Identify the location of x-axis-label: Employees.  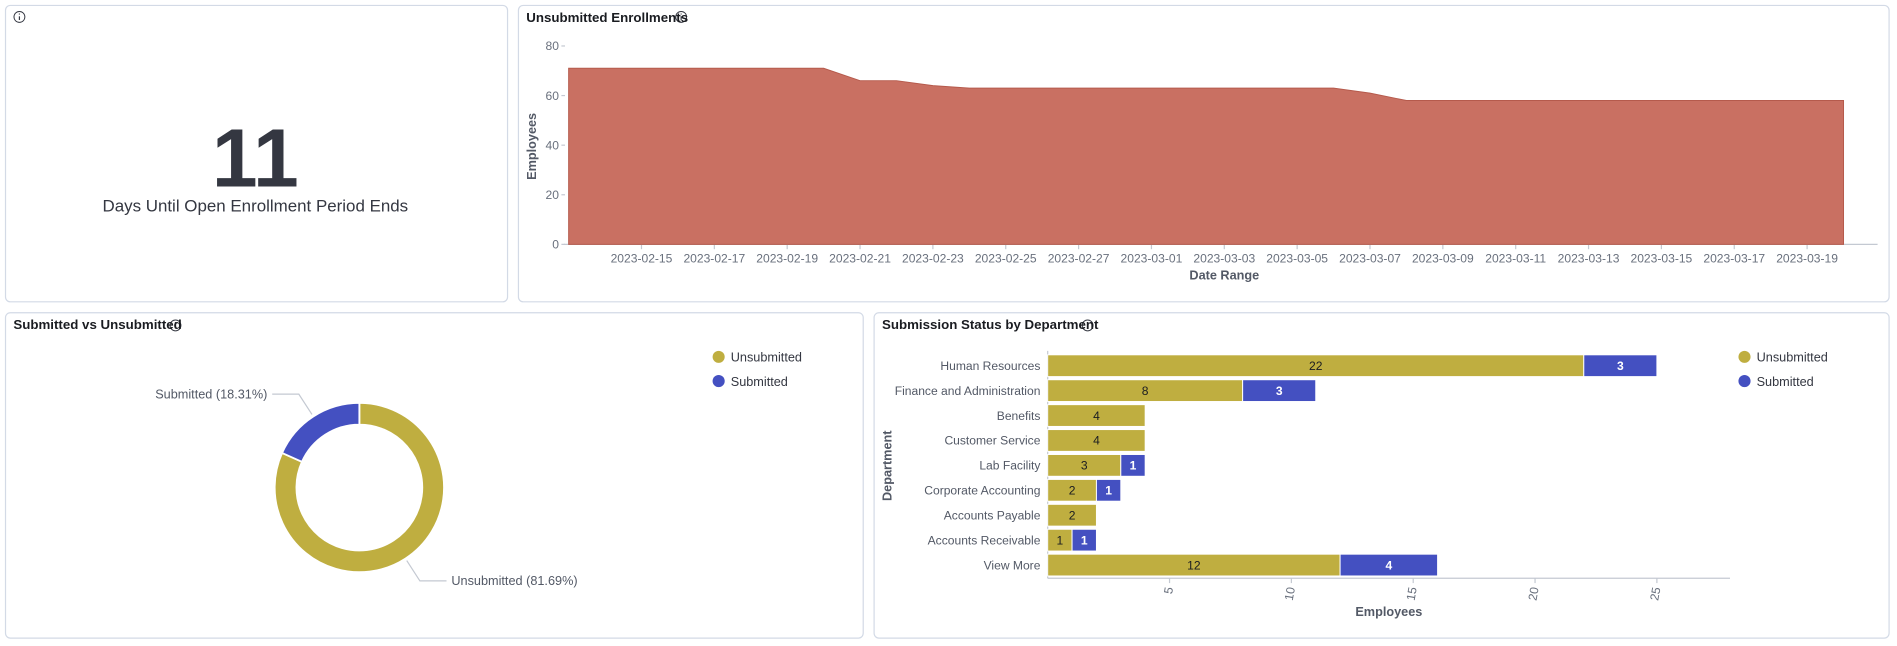
(1388, 612).